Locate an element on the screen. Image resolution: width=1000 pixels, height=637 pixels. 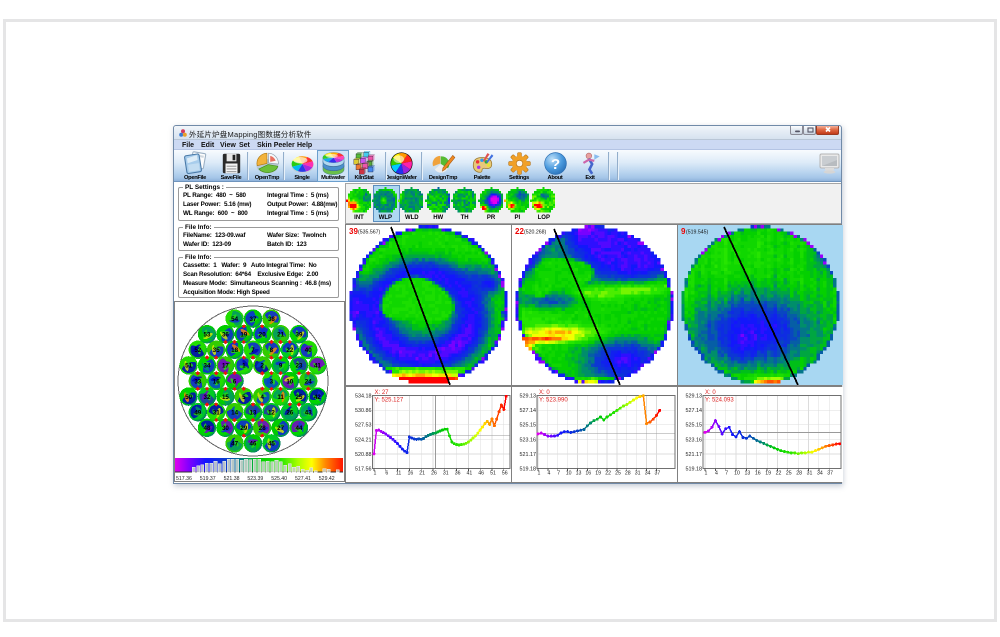
svg-text: 527.53 is located at coordinates (363, 426).